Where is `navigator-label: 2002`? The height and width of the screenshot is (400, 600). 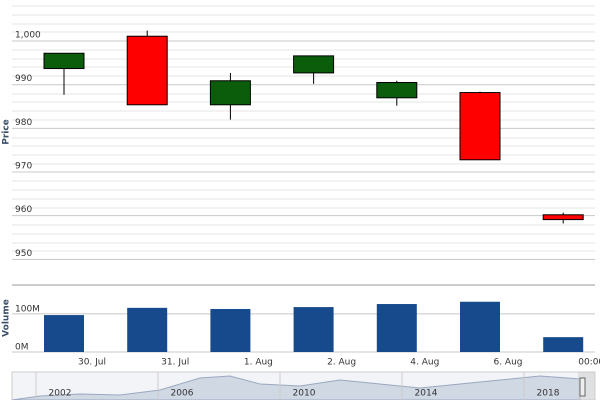 navigator-label: 2002 is located at coordinates (60, 394).